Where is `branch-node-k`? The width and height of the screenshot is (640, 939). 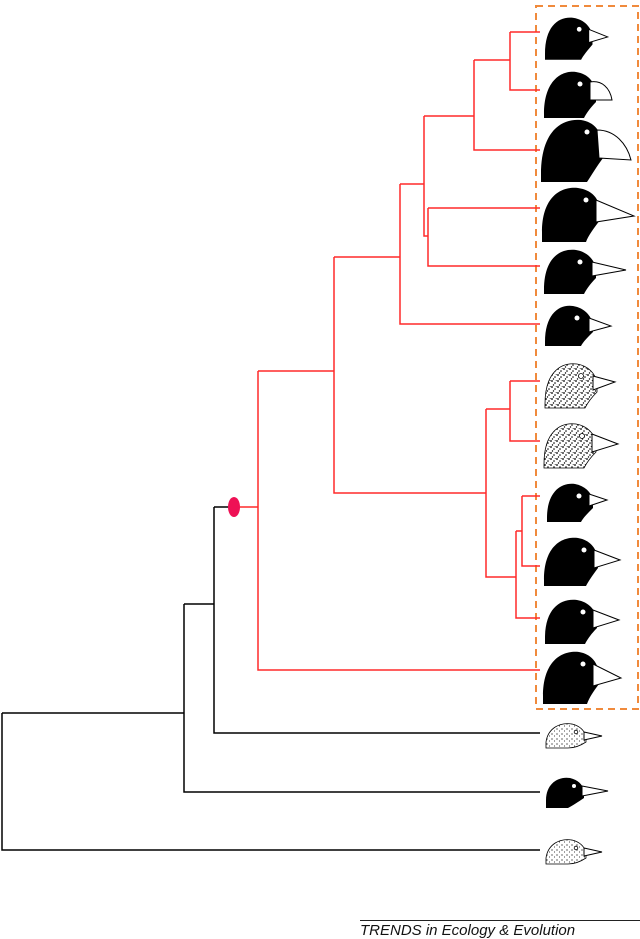 branch-node-k is located at coordinates (530, 531).